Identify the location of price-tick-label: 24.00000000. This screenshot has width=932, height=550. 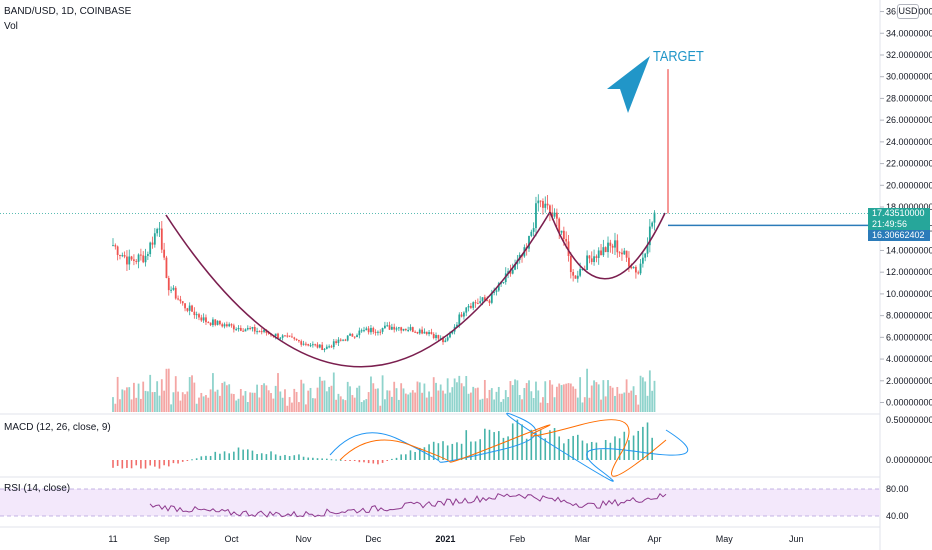
(909, 142).